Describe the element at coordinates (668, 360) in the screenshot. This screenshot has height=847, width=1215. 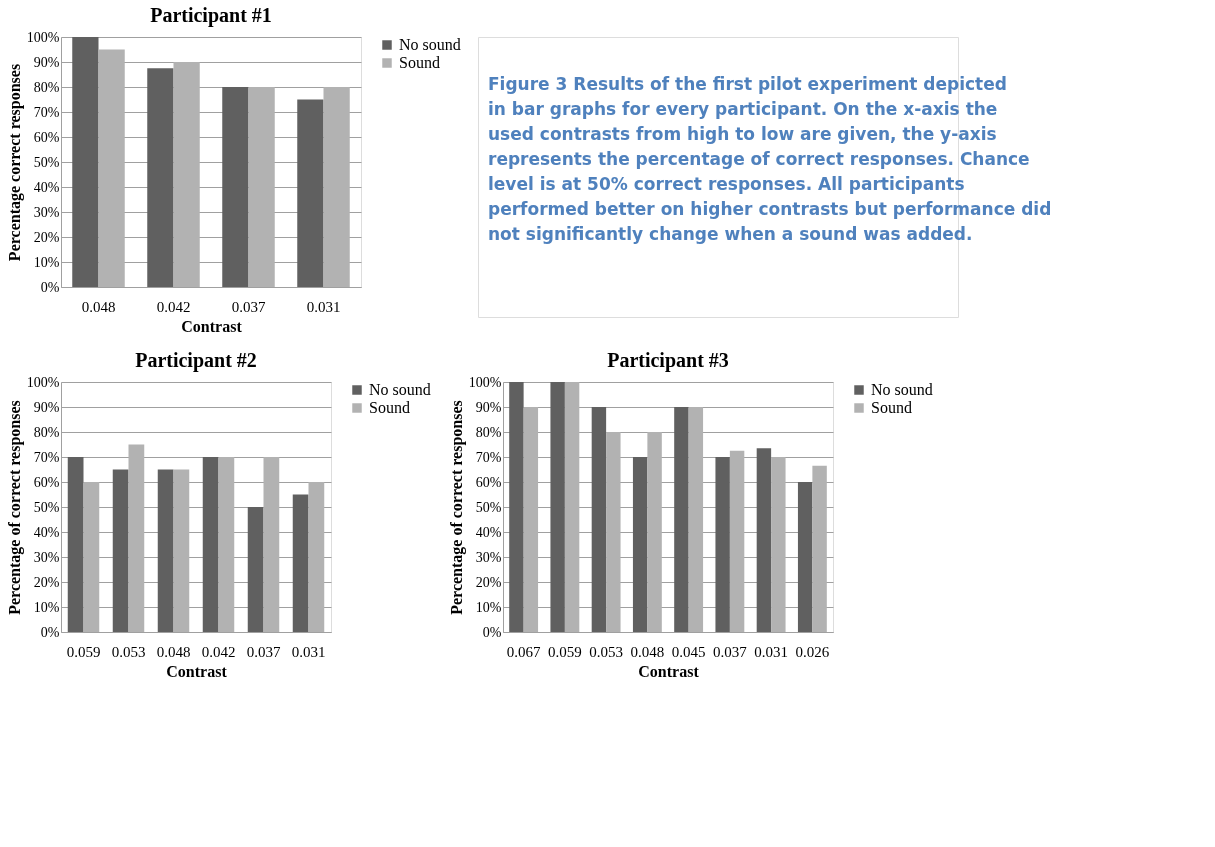
I see `chart-title: Participant #3` at that location.